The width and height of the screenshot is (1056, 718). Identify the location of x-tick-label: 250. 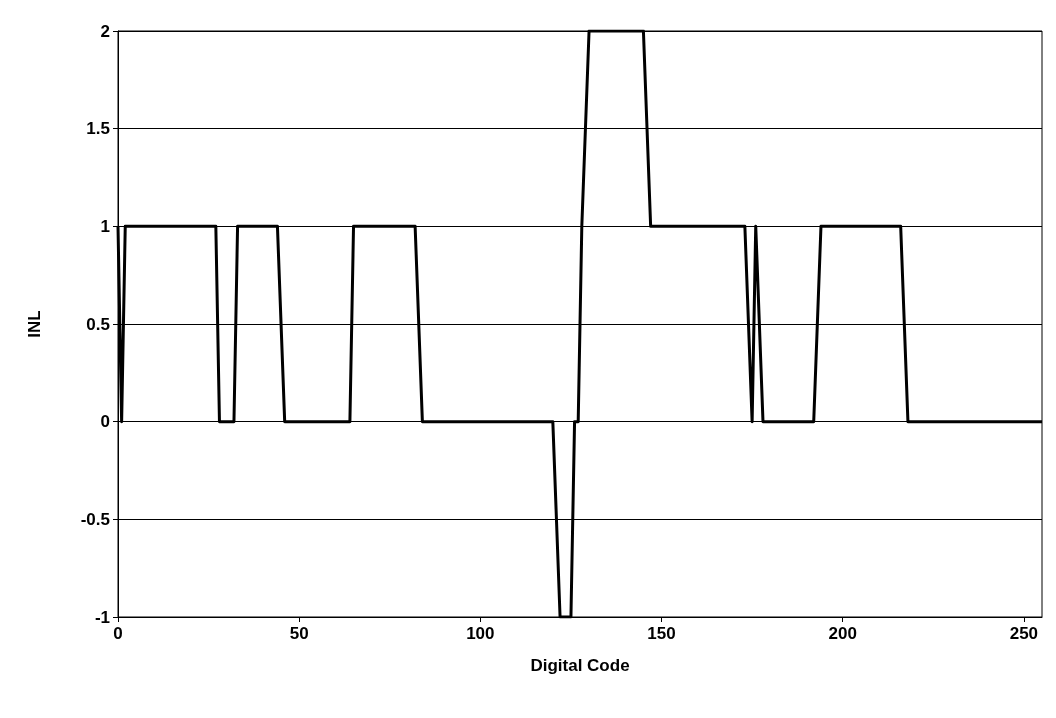
(1024, 633).